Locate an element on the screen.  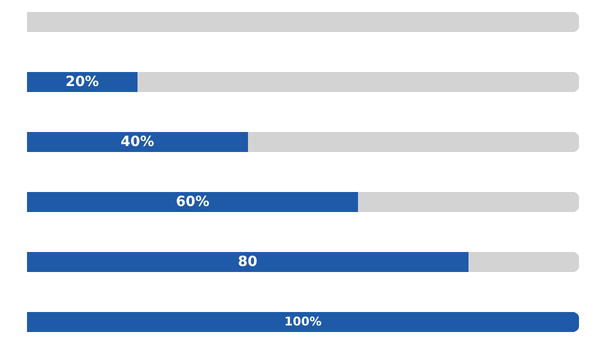
data-label: 40% is located at coordinates (137, 142).